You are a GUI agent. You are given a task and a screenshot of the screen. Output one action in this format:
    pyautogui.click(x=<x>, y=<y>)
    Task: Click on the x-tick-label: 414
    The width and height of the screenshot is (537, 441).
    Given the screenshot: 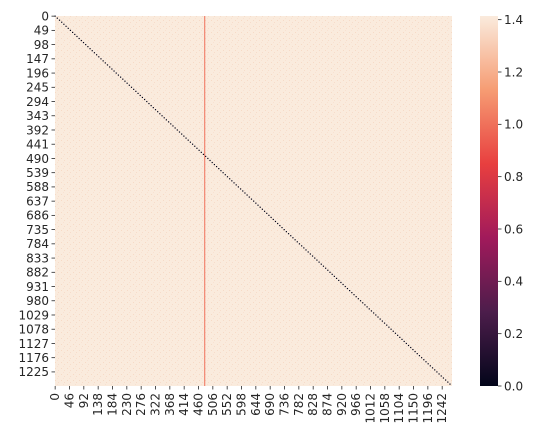 What is the action you would take?
    pyautogui.click(x=184, y=404)
    